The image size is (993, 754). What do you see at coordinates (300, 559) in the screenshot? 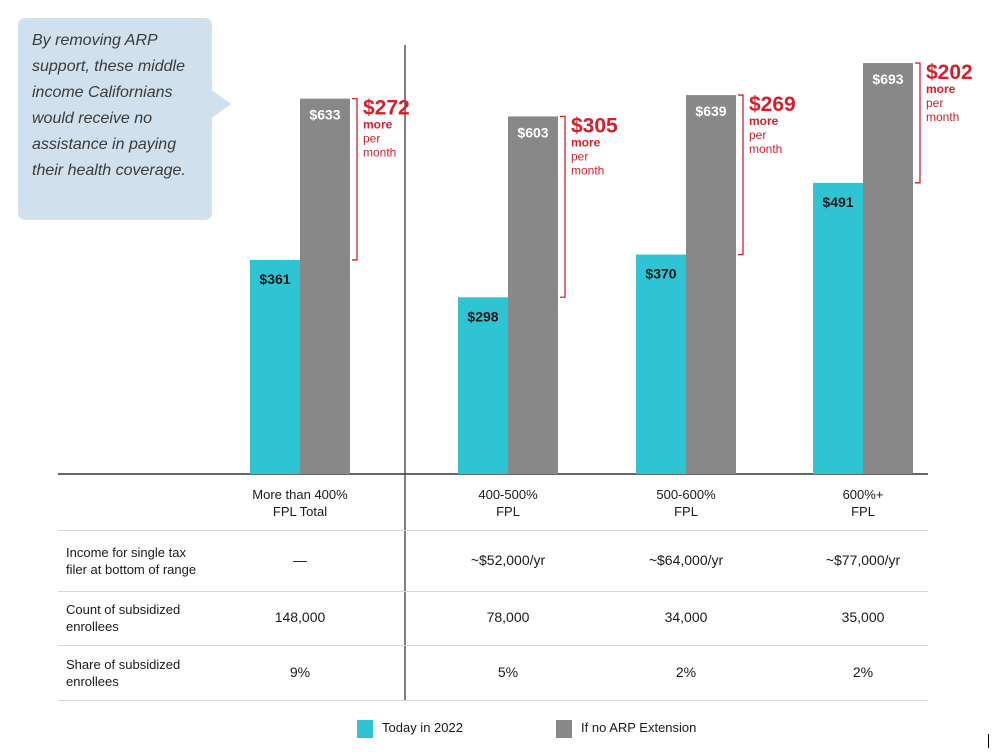
I see `table-cell: —` at bounding box center [300, 559].